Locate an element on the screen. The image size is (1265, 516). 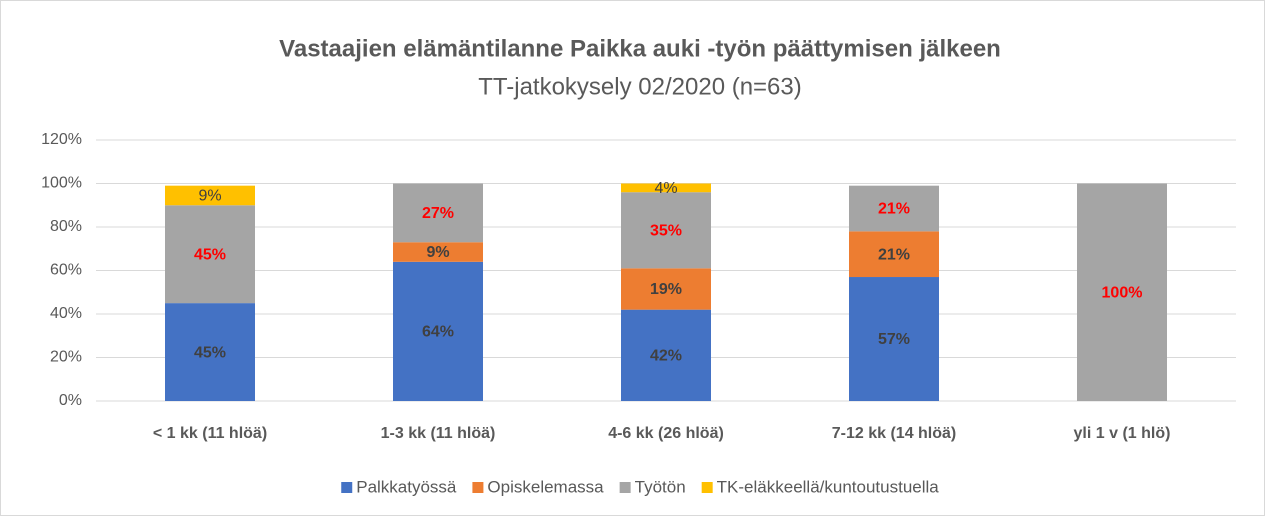
data-label: 64% is located at coordinates (438, 332).